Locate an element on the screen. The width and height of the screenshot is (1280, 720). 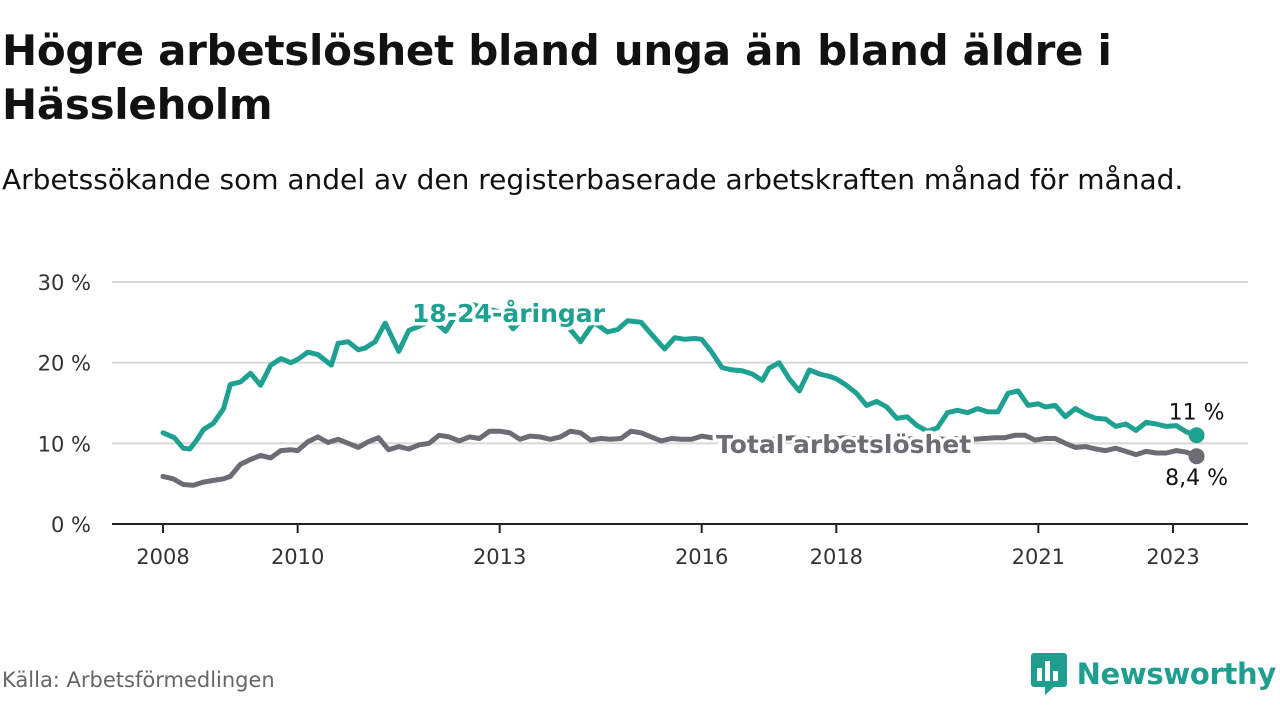
series-line-youth-end-point is located at coordinates (1196, 435).